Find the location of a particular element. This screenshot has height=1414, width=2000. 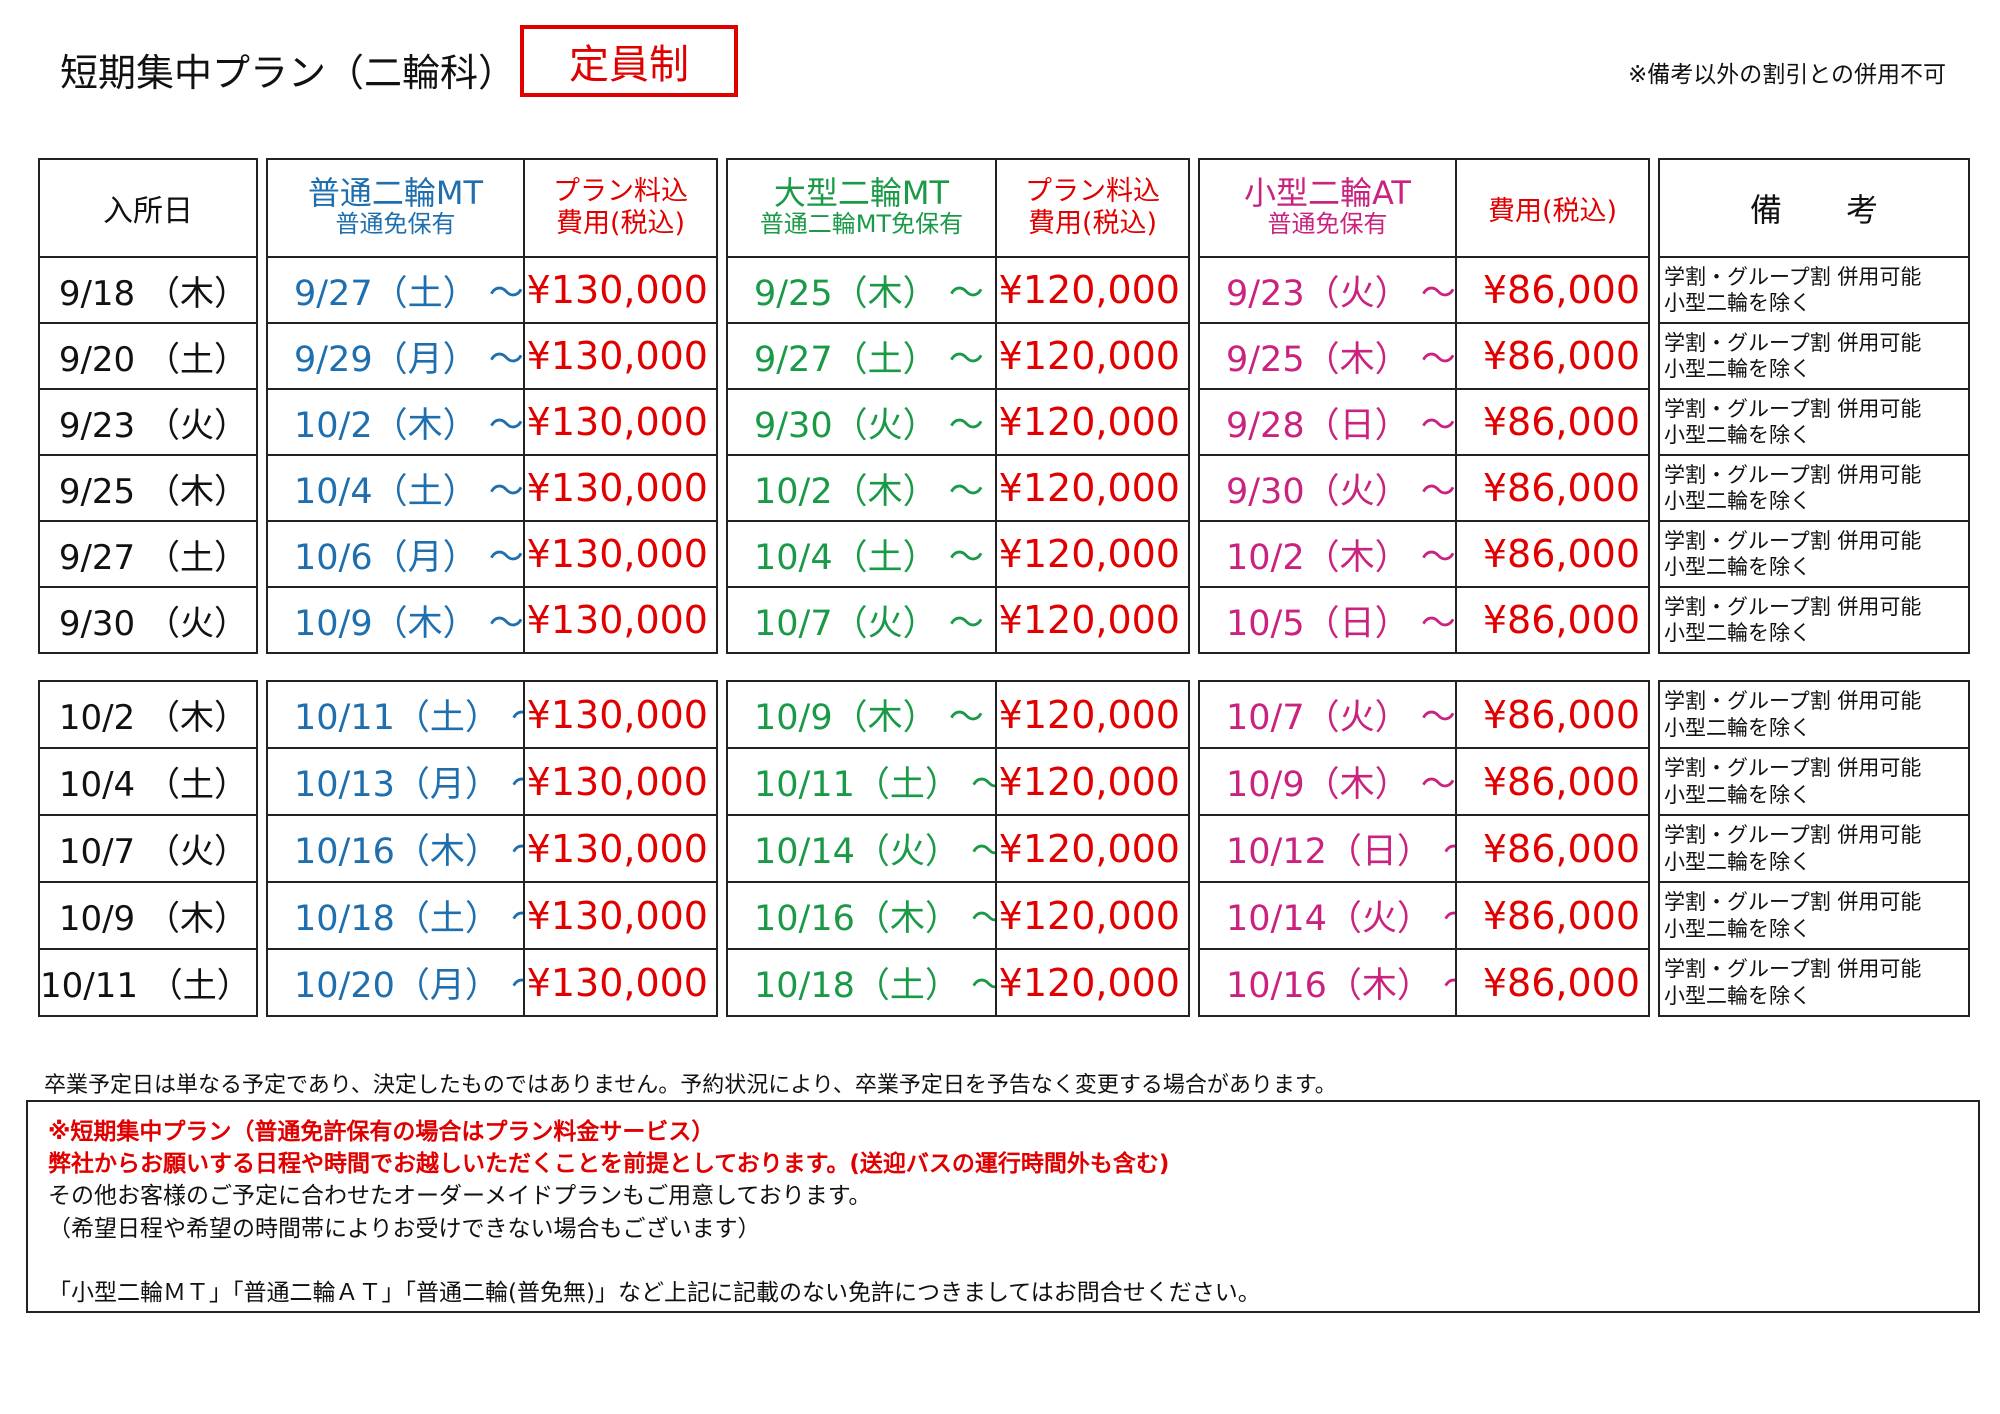

mt-large-graduation-date: 10/11（土） ～ is located at coordinates (861, 781).